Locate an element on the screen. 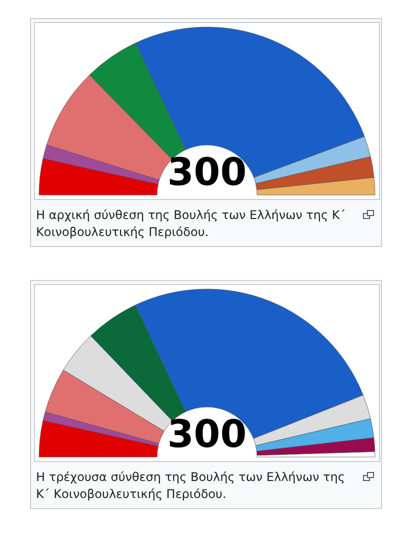 Image resolution: width=411 pixels, height=544 pixels. text: Η τρέχουσα σύνθεση της Βουλής των Ελλήνων της Κ΄ Κοινοβουλευτικής Περιόδου. is located at coordinates (191, 486).